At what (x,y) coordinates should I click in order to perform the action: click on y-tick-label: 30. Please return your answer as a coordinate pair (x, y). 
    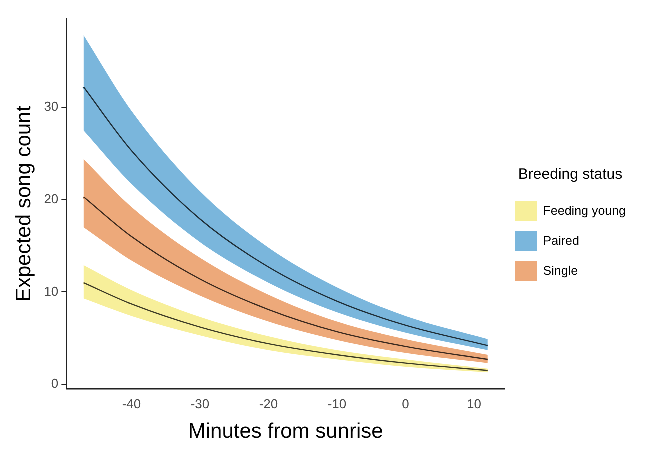
    Looking at the image, I should click on (51, 106).